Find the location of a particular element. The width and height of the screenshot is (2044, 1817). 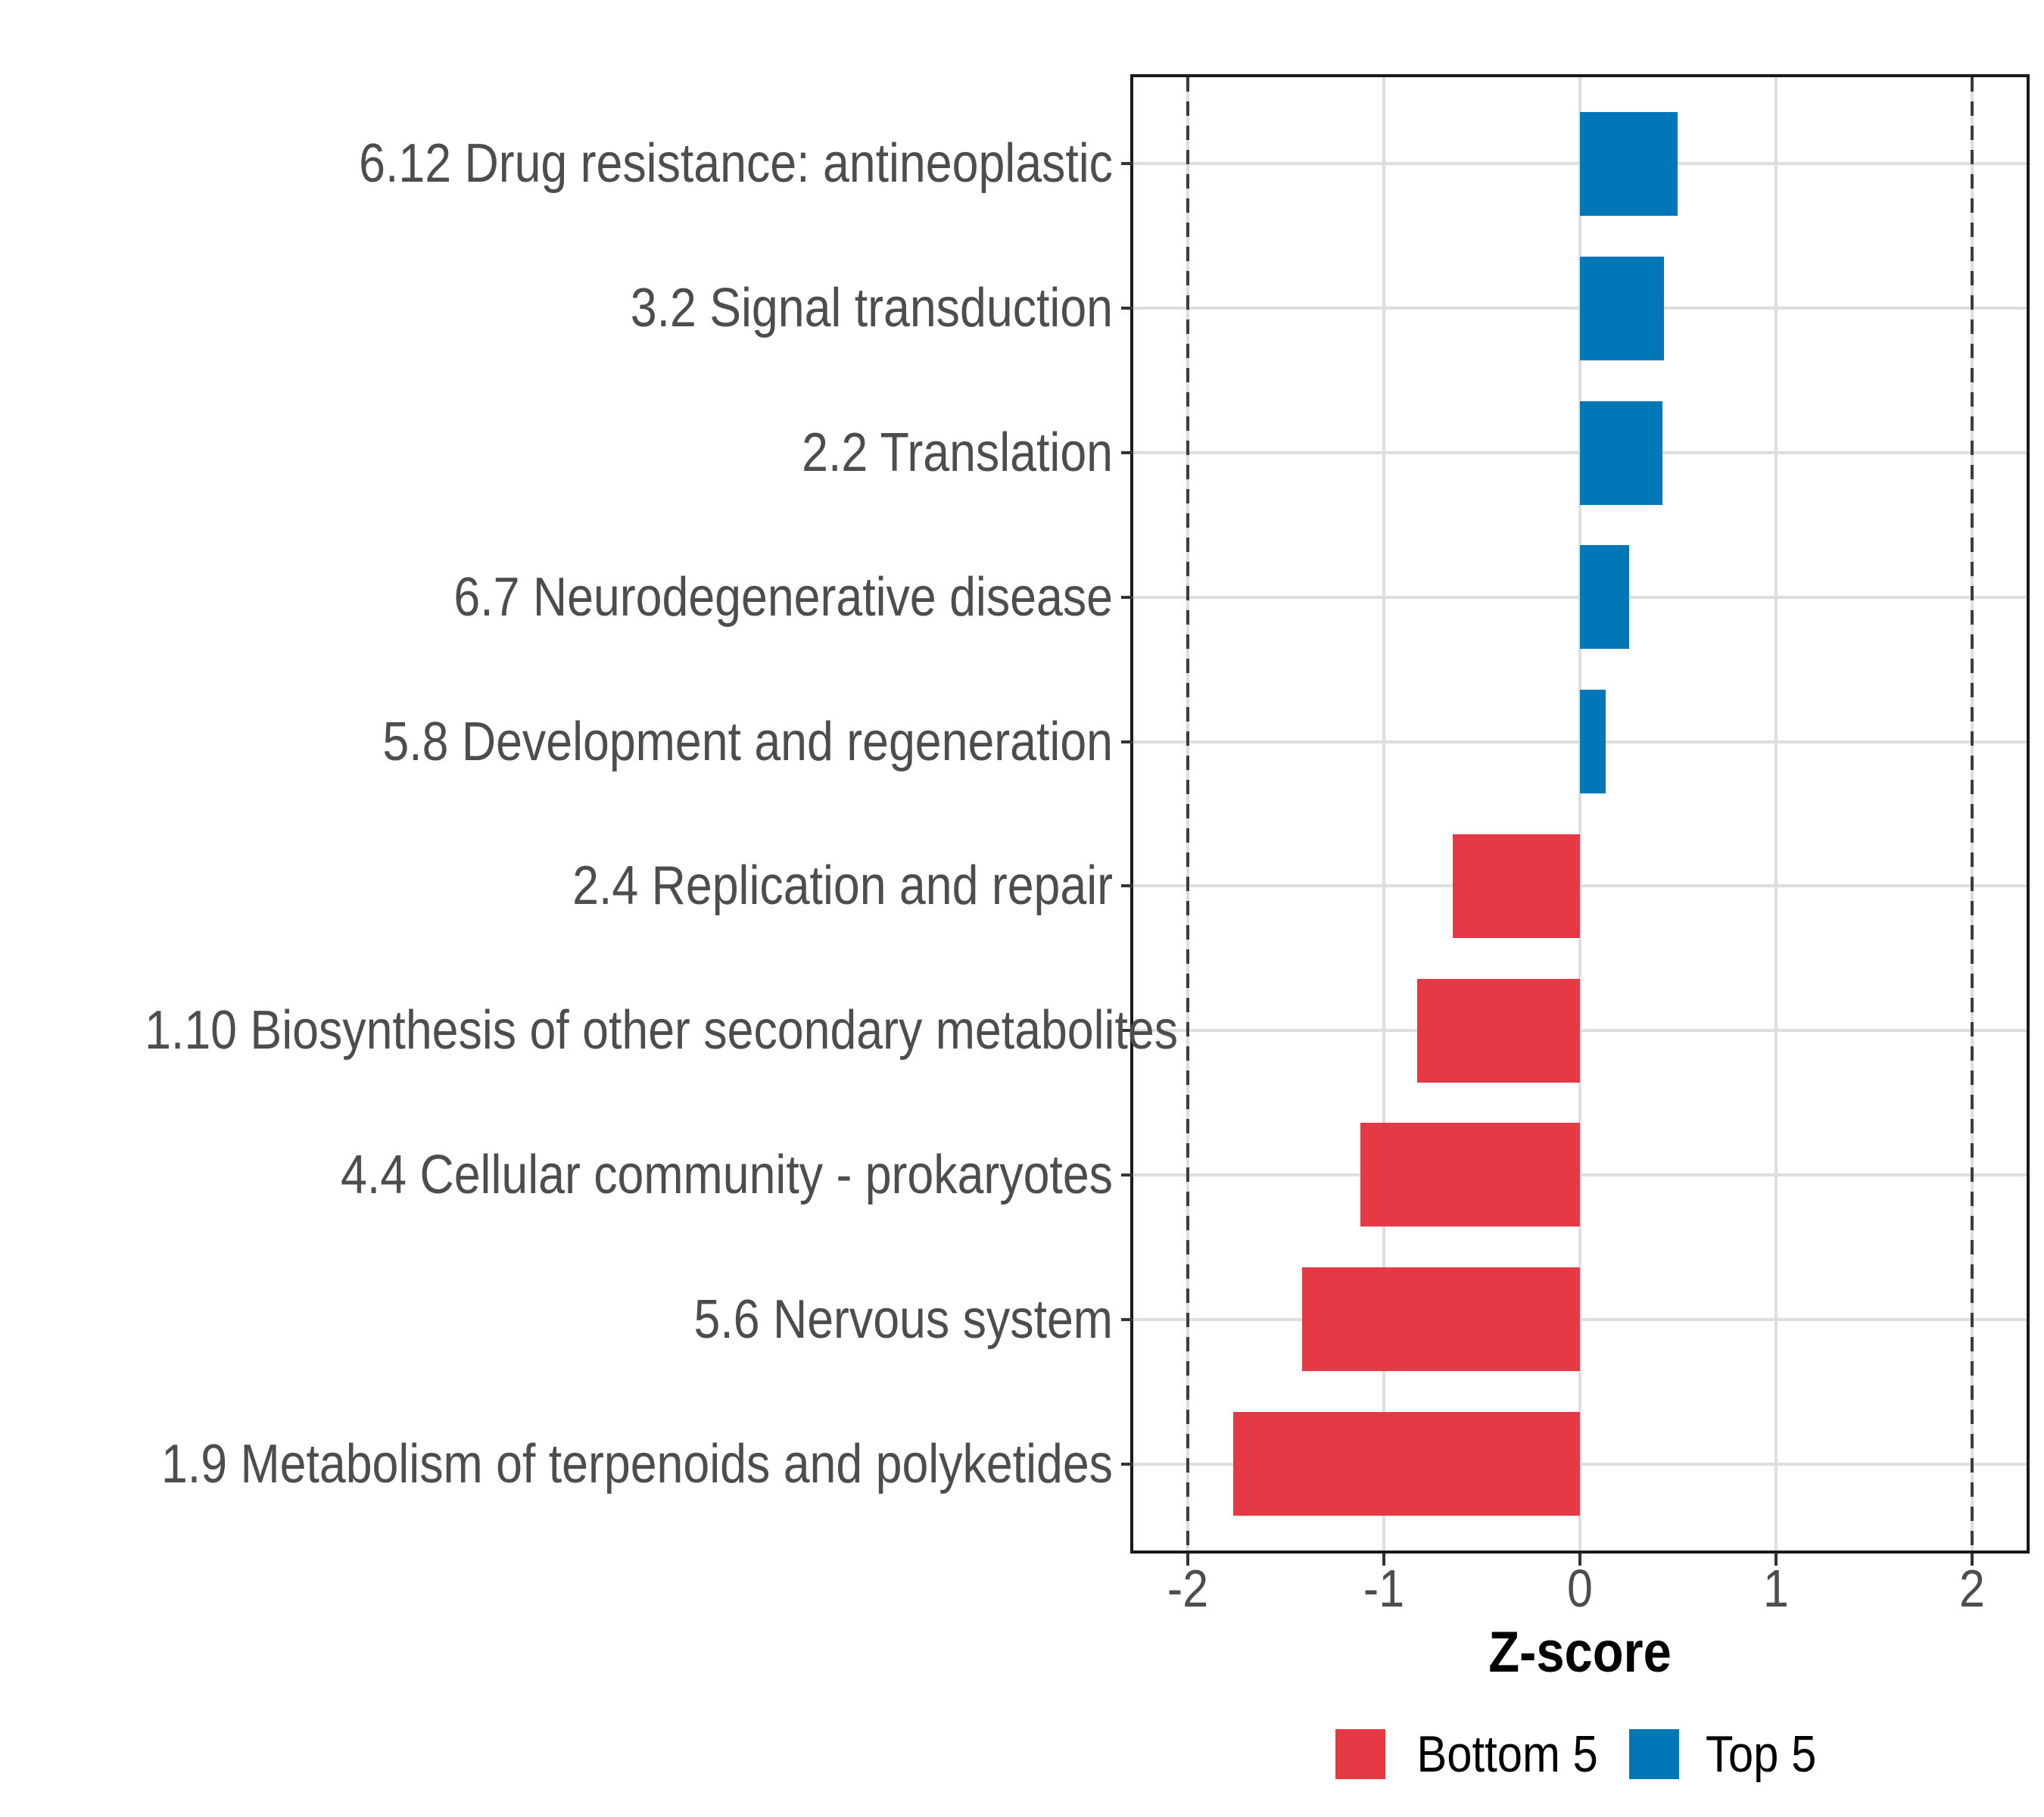

x-axis-tick-label: -1 is located at coordinates (1384, 1588).